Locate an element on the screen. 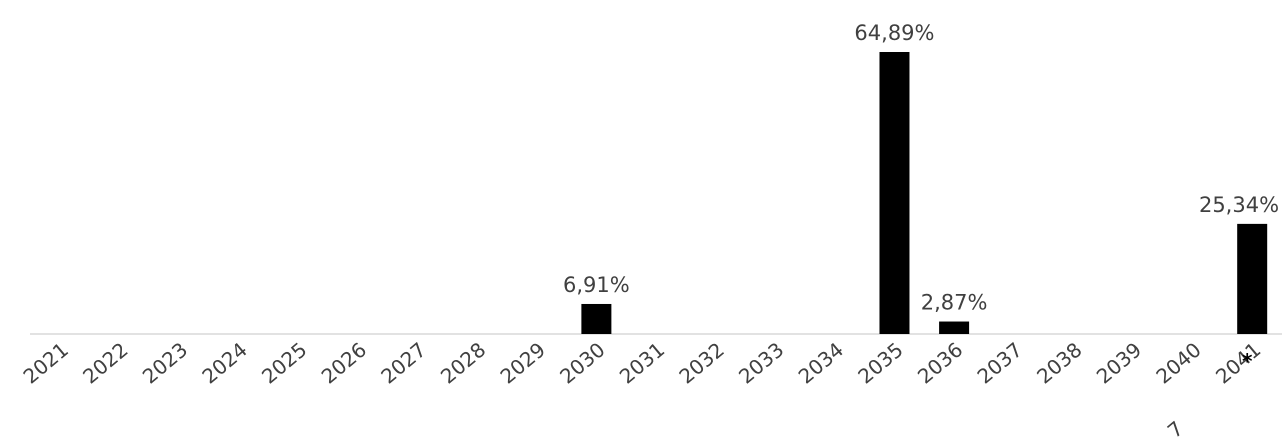 Image resolution: width=1286 pixels, height=439 pixels. x-tick-label: 2027 is located at coordinates (403, 362).